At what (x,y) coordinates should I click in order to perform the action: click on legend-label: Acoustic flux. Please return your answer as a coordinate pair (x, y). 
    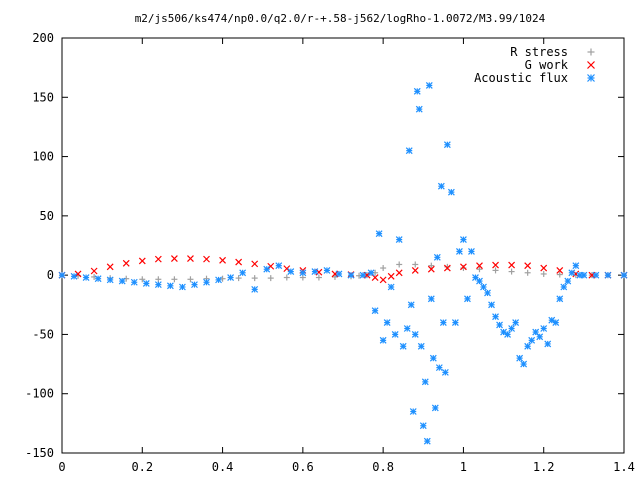
    Looking at the image, I should click on (521, 78).